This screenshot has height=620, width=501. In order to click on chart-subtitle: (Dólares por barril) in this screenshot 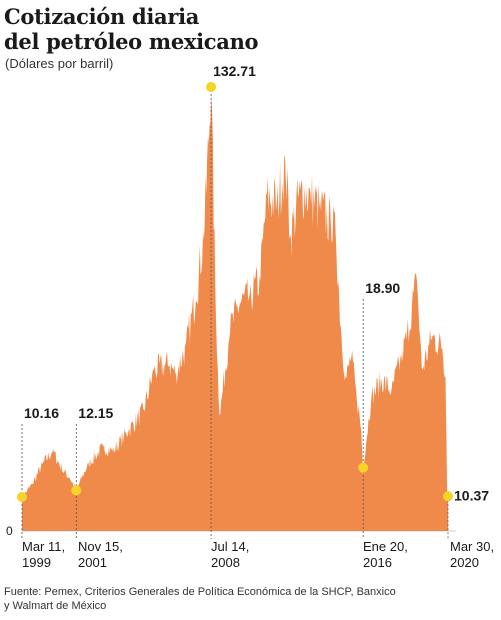, I will do `click(59, 63)`.